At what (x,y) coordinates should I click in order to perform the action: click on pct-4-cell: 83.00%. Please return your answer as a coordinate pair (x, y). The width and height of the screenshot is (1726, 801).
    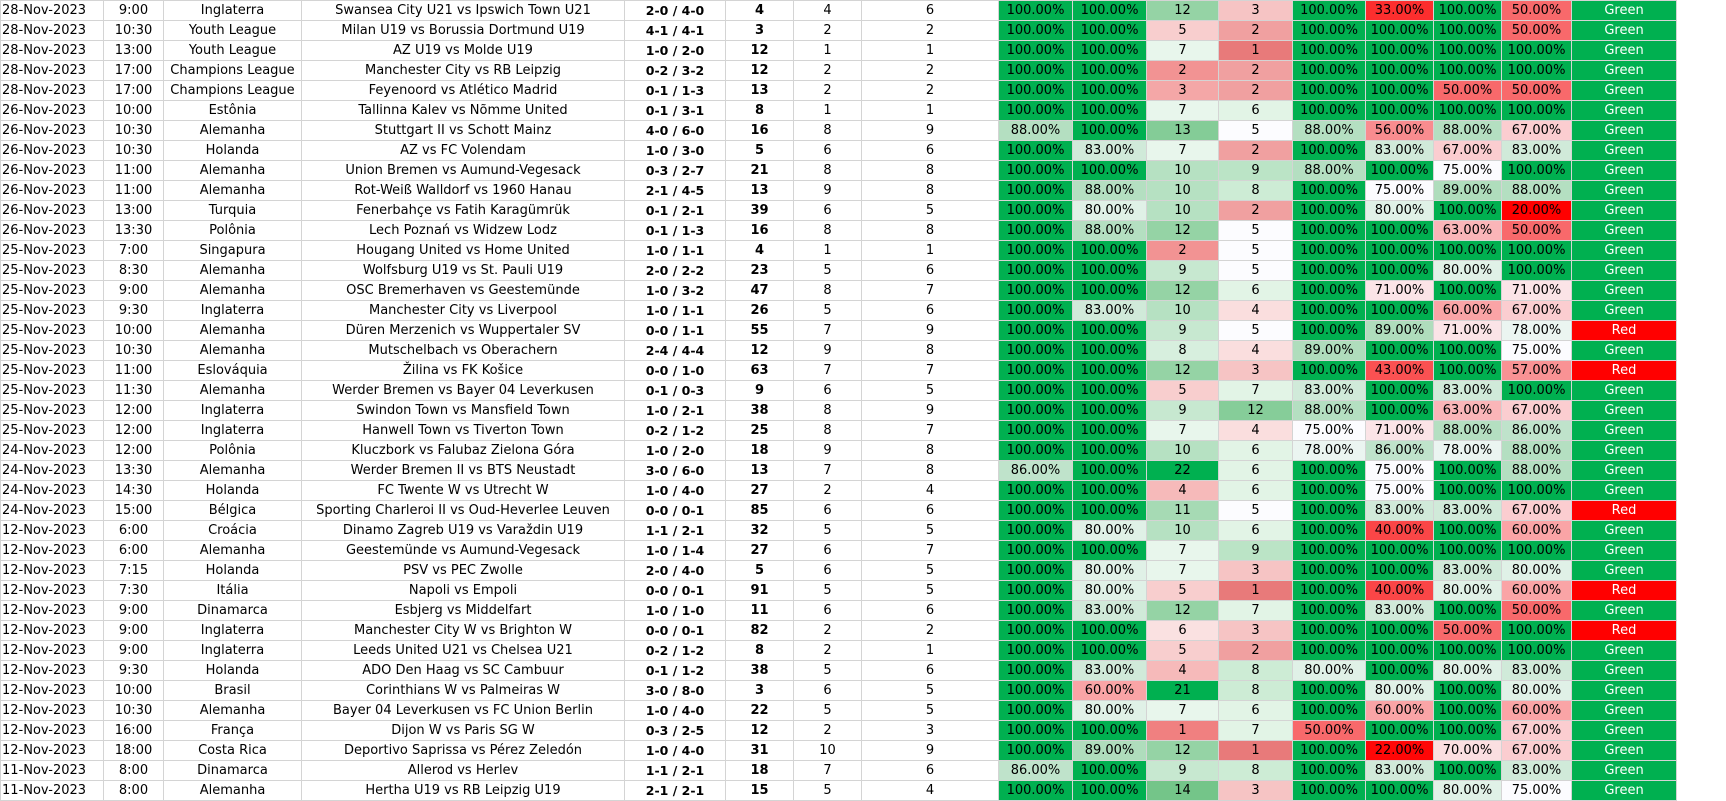
    Looking at the image, I should click on (1399, 150).